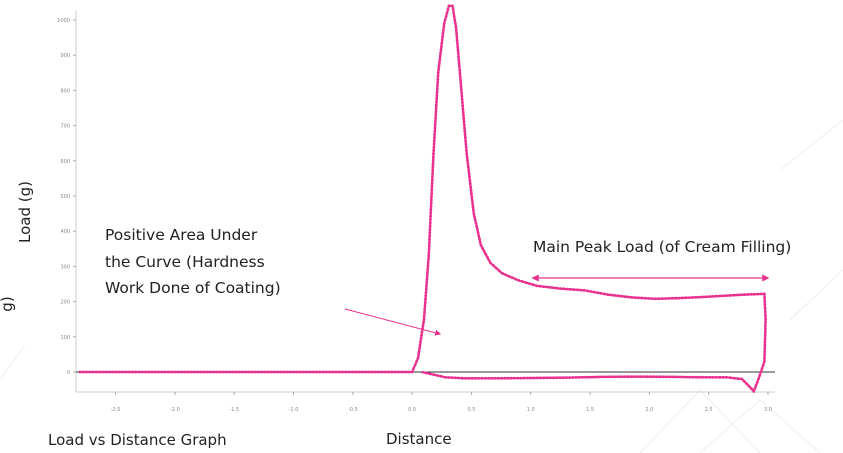 This screenshot has height=453, width=843. Describe the element at coordinates (65, 127) in the screenshot. I see `y-tick-label: 700` at that location.